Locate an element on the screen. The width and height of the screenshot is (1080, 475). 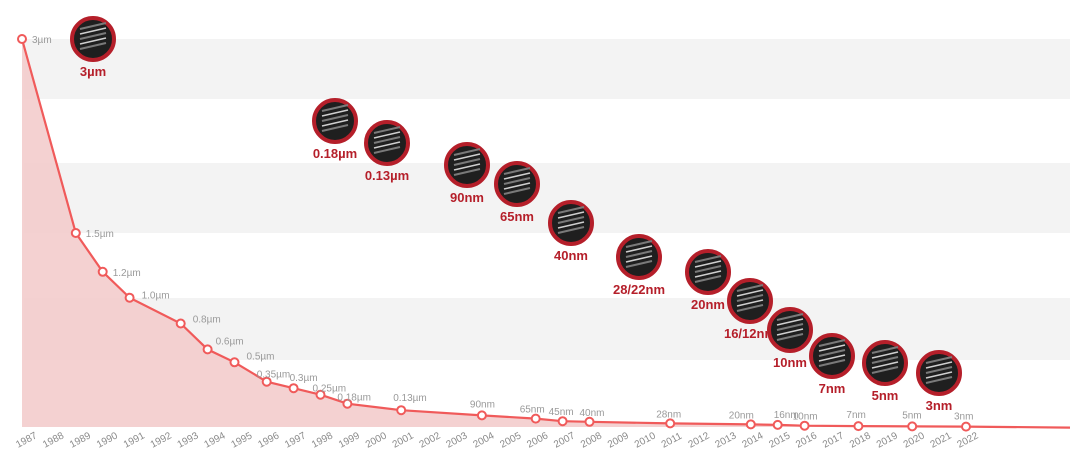
node-label: 90nm is located at coordinates (467, 197).